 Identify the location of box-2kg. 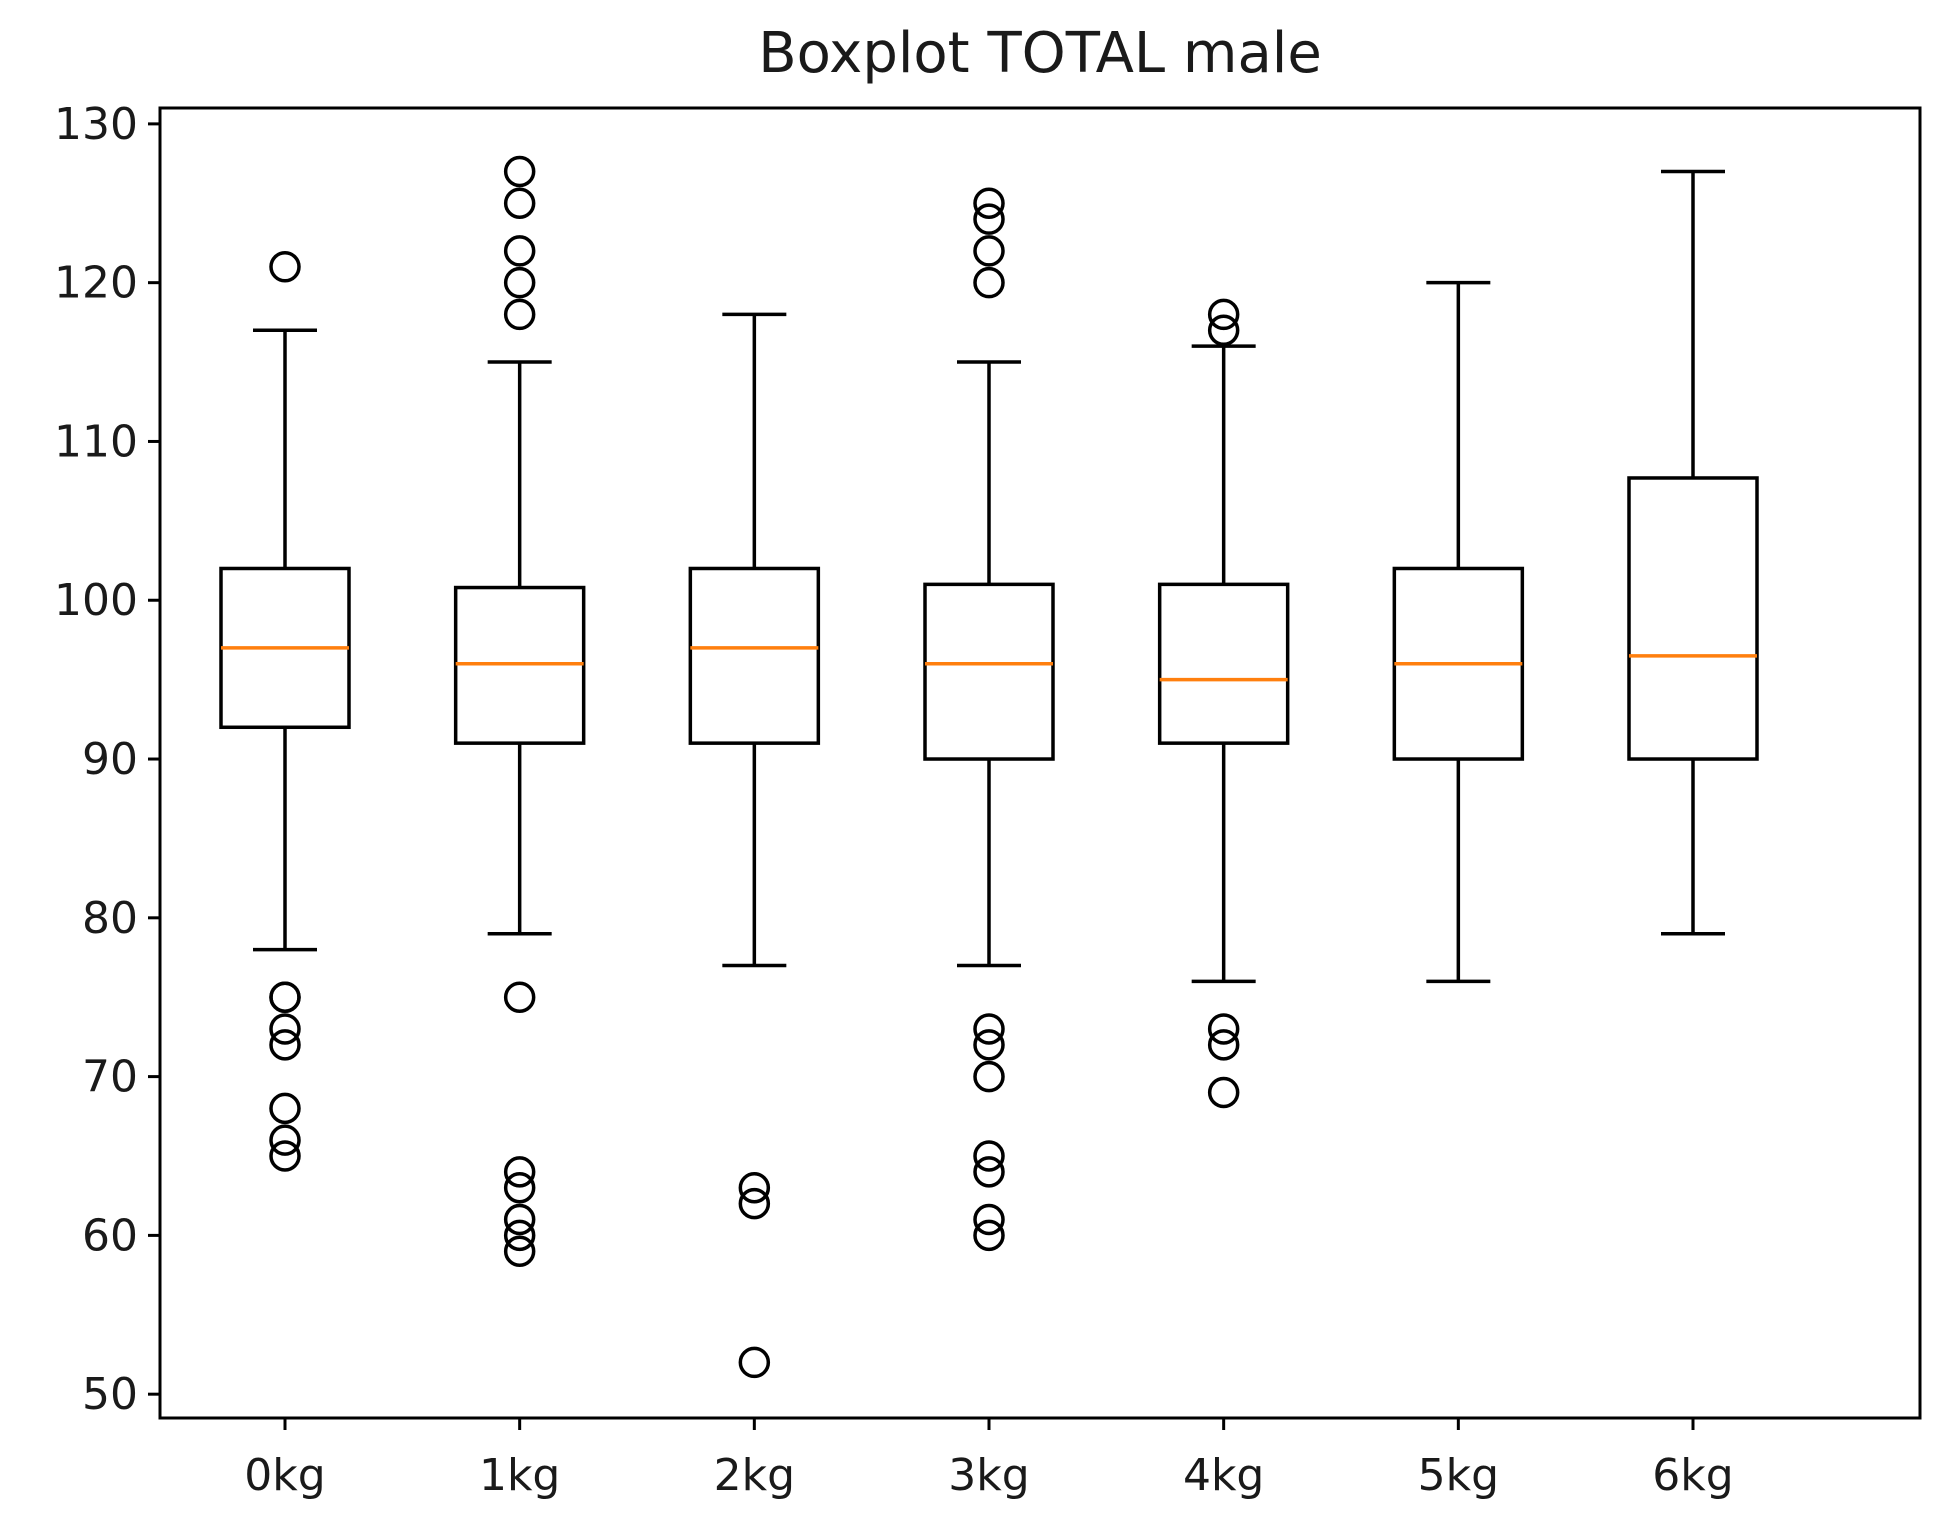
(754, 845).